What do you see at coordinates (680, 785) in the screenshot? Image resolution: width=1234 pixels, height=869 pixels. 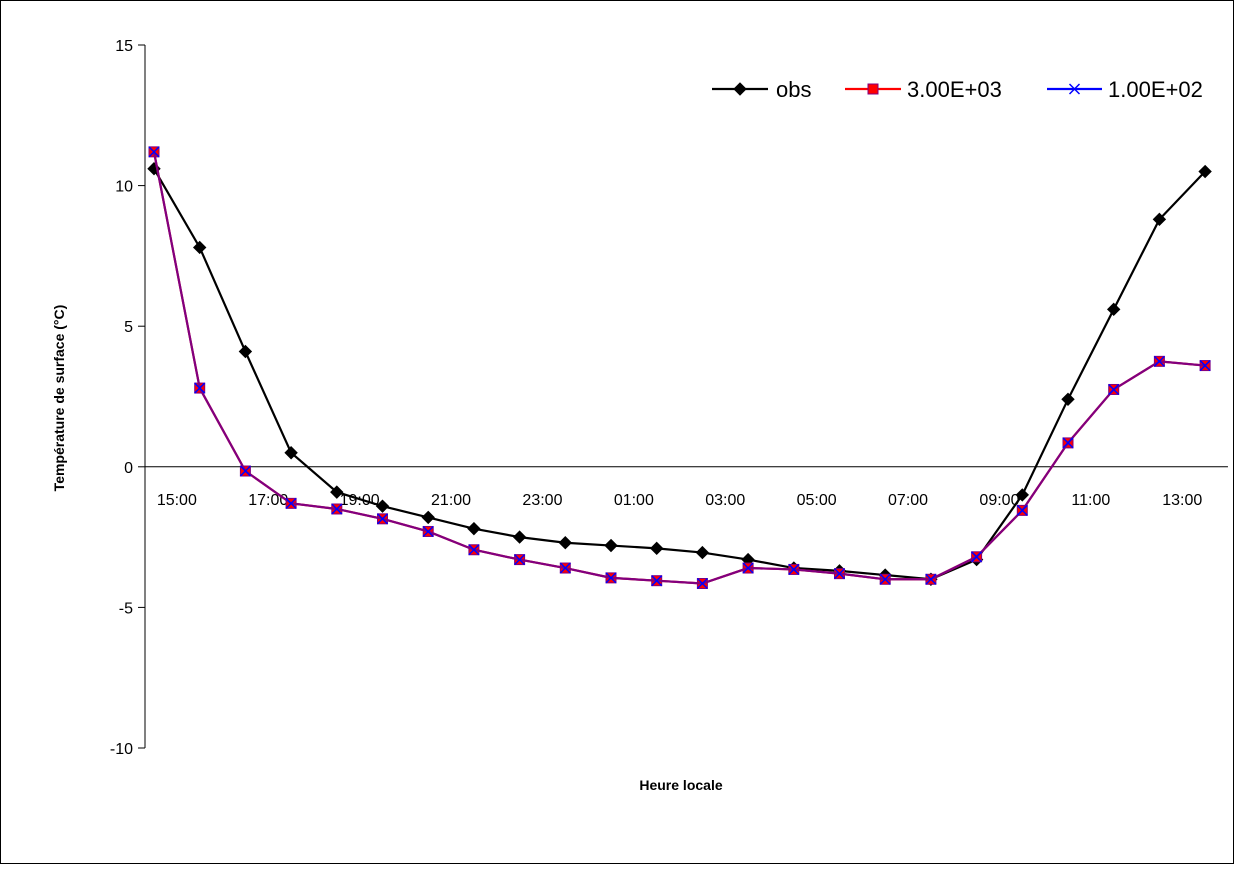 I see `x-axis-label: Heure locale` at bounding box center [680, 785].